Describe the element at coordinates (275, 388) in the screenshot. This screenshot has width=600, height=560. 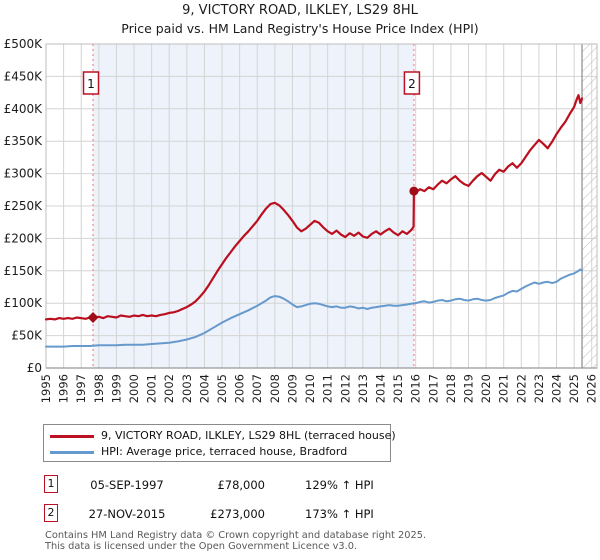
I see `x-axis-tick-label: 2008` at that location.